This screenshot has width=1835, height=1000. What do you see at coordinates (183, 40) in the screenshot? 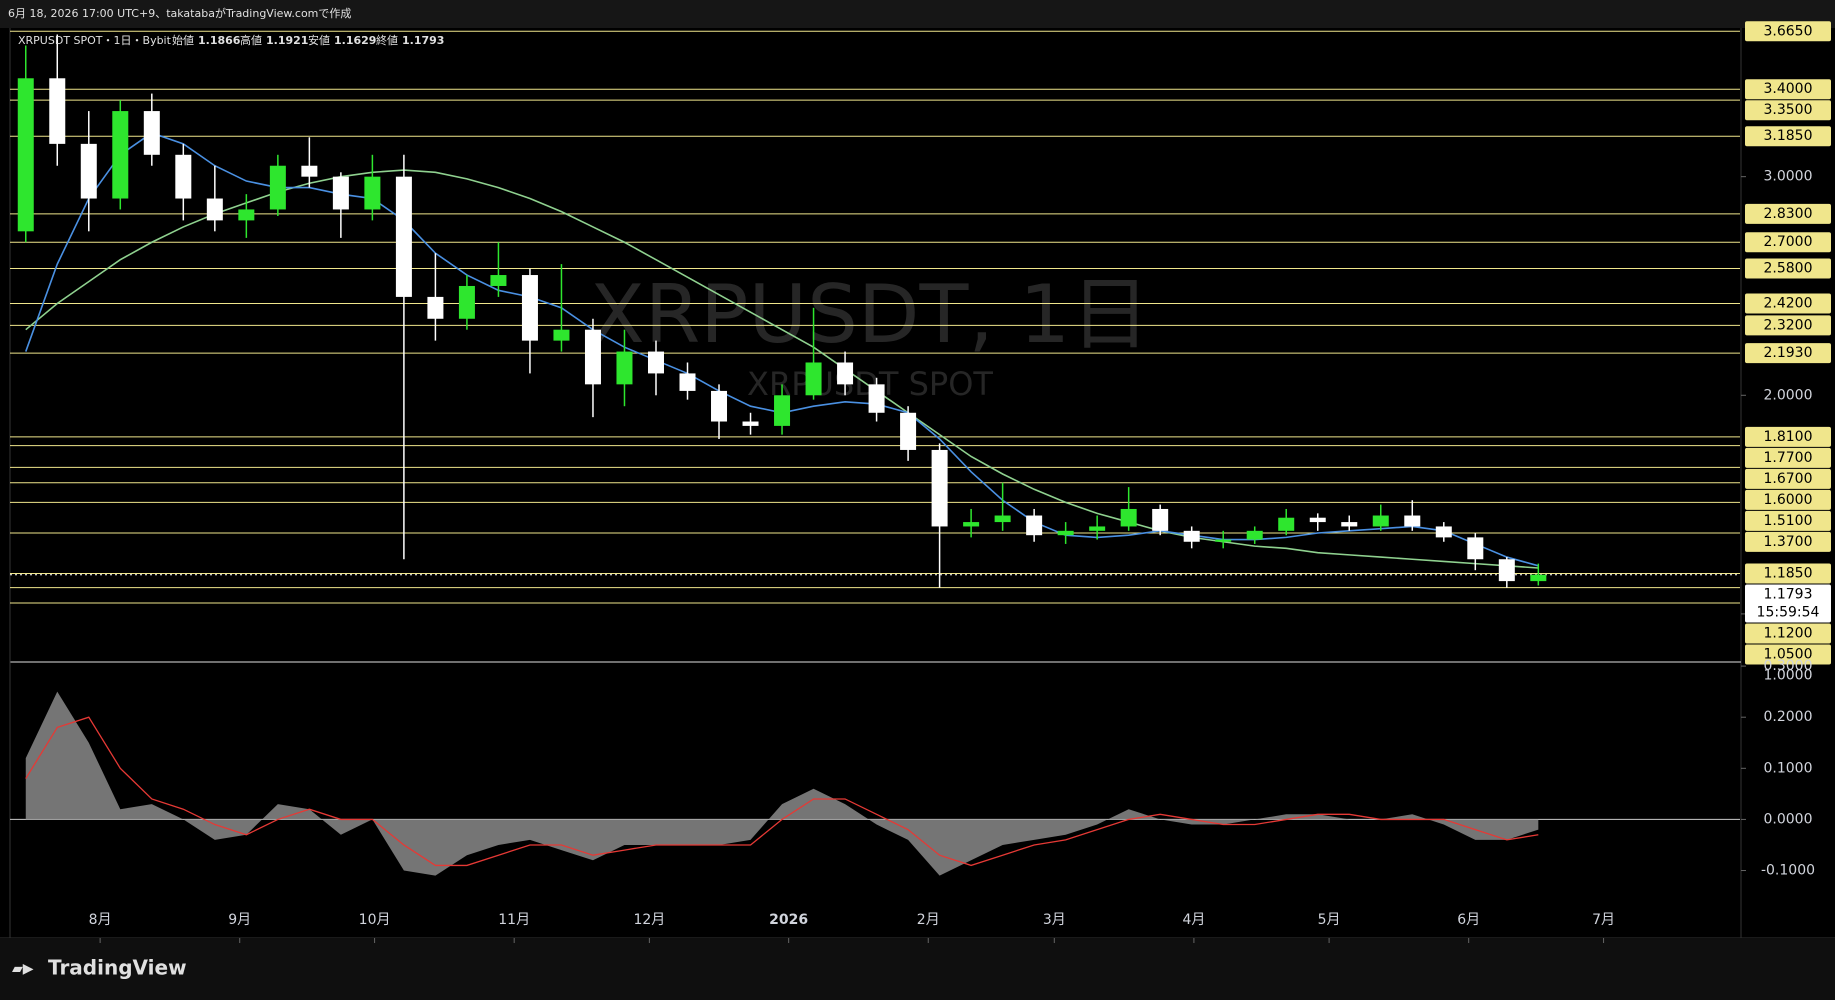
I see `ohlc-label: 始値` at bounding box center [183, 40].